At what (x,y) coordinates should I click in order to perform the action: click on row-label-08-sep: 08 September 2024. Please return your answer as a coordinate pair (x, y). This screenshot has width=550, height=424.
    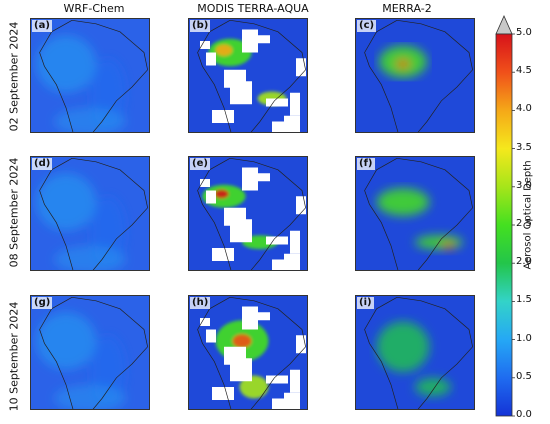
    Looking at the image, I should click on (14, 212).